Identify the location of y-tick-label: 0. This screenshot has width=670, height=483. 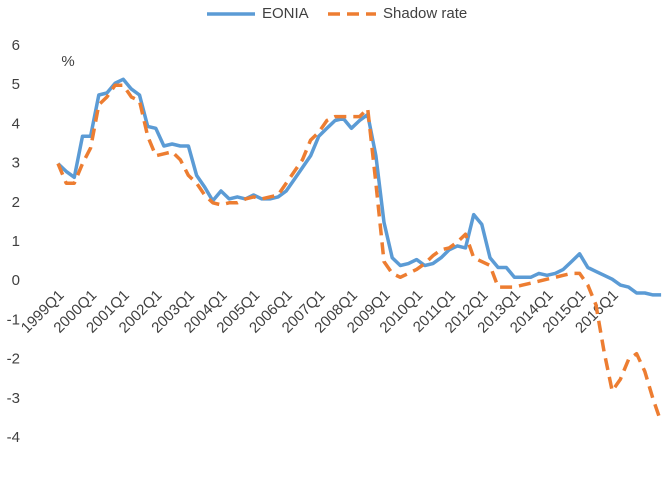
(16, 280).